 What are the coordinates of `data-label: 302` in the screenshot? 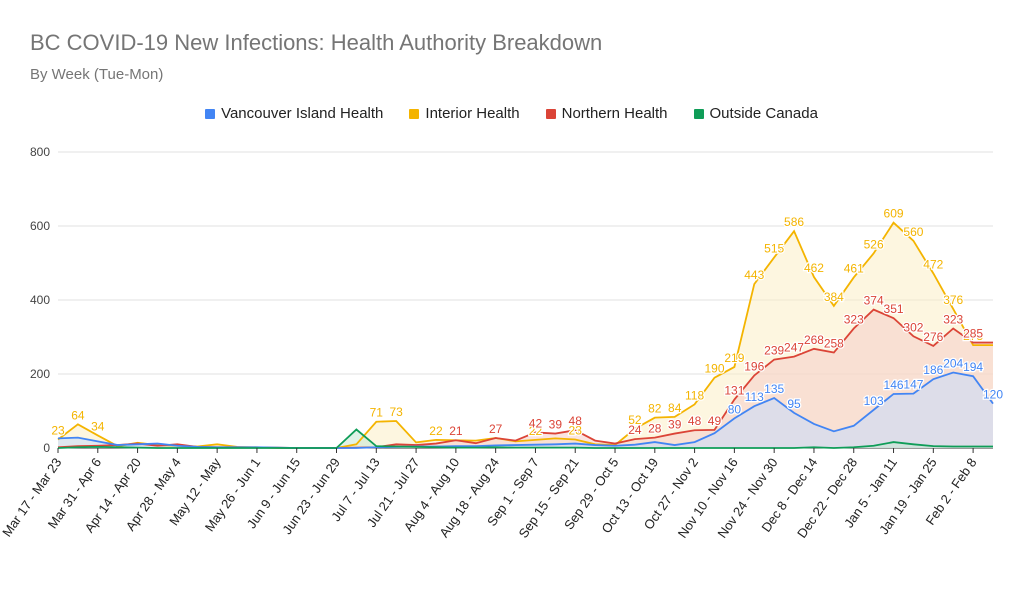 It's located at (913, 327).